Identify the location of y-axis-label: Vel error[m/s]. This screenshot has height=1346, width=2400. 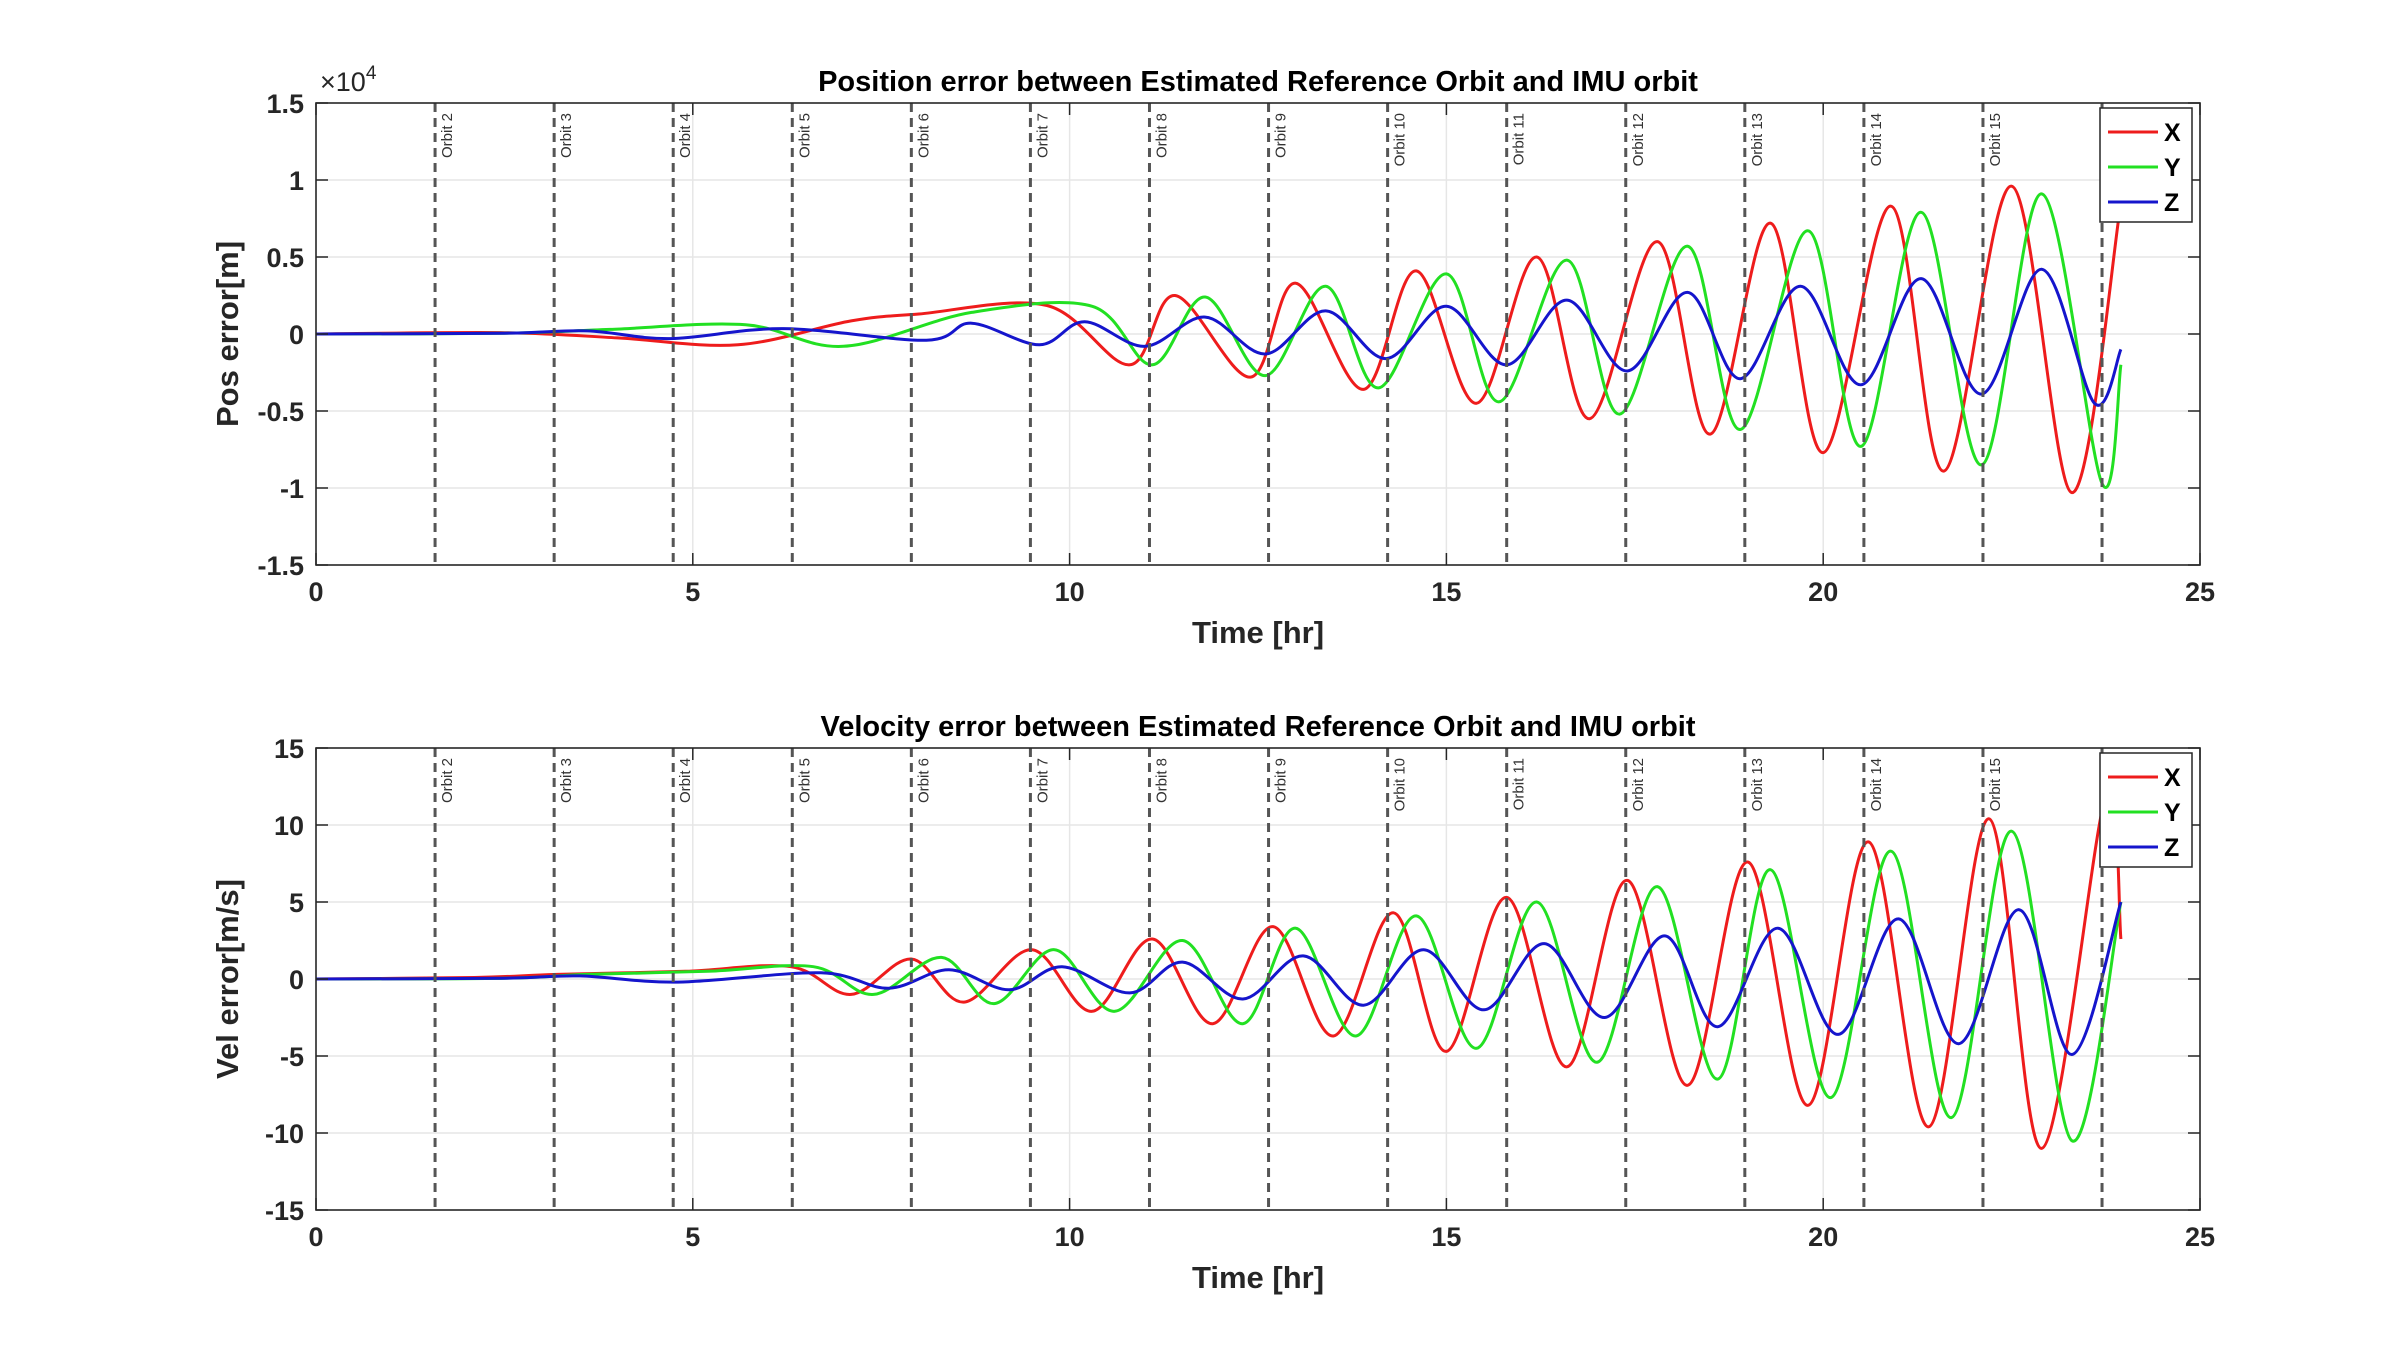
(227, 979).